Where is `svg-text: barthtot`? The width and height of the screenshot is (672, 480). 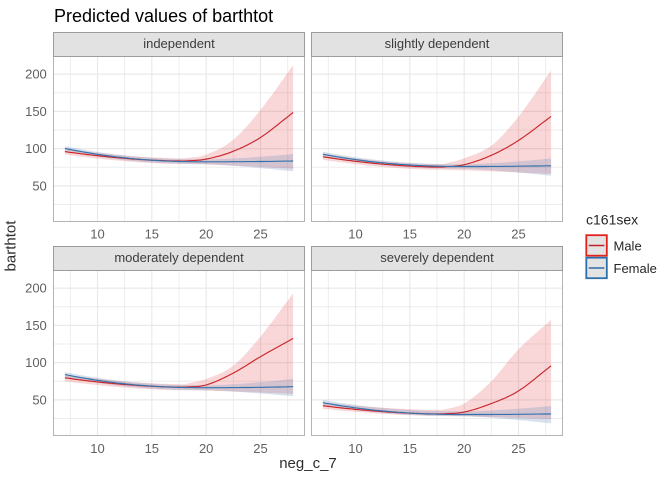 svg-text: barthtot is located at coordinates (11, 246).